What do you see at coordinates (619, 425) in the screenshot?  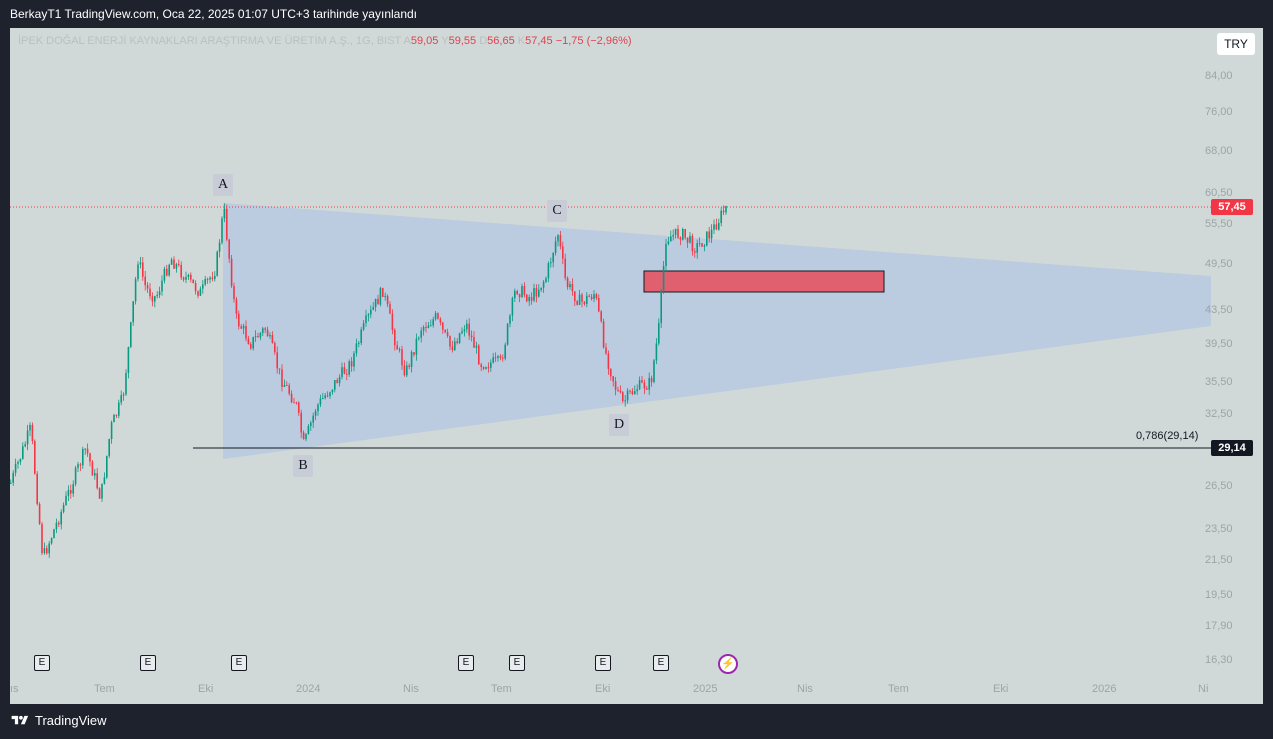 I see `wave-label-d: D` at bounding box center [619, 425].